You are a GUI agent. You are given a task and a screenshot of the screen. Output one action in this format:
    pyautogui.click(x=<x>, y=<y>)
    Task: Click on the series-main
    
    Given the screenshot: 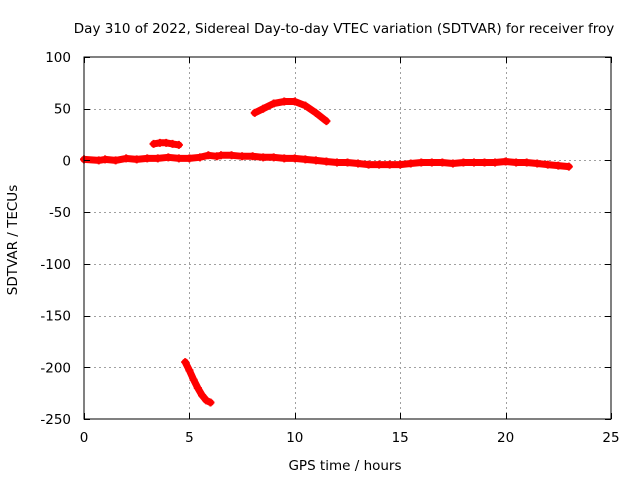 What is the action you would take?
    pyautogui.click(x=326, y=161)
    